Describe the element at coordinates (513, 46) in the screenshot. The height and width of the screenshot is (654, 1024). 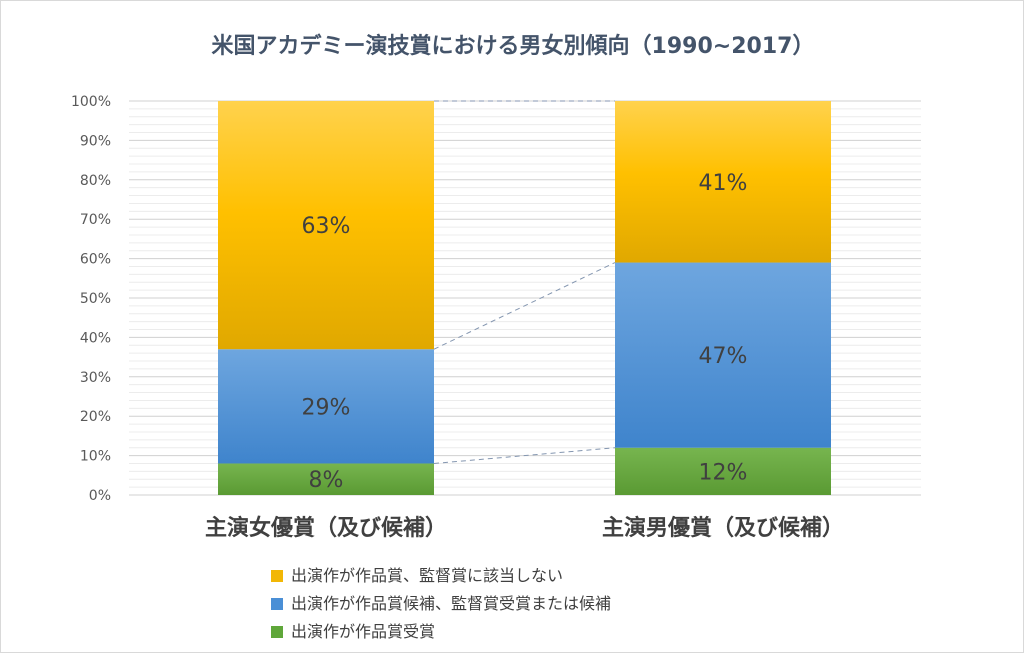
I see `chart-title: 米国アカデミー演技賞における男女別傾向（1990~2017）` at that location.